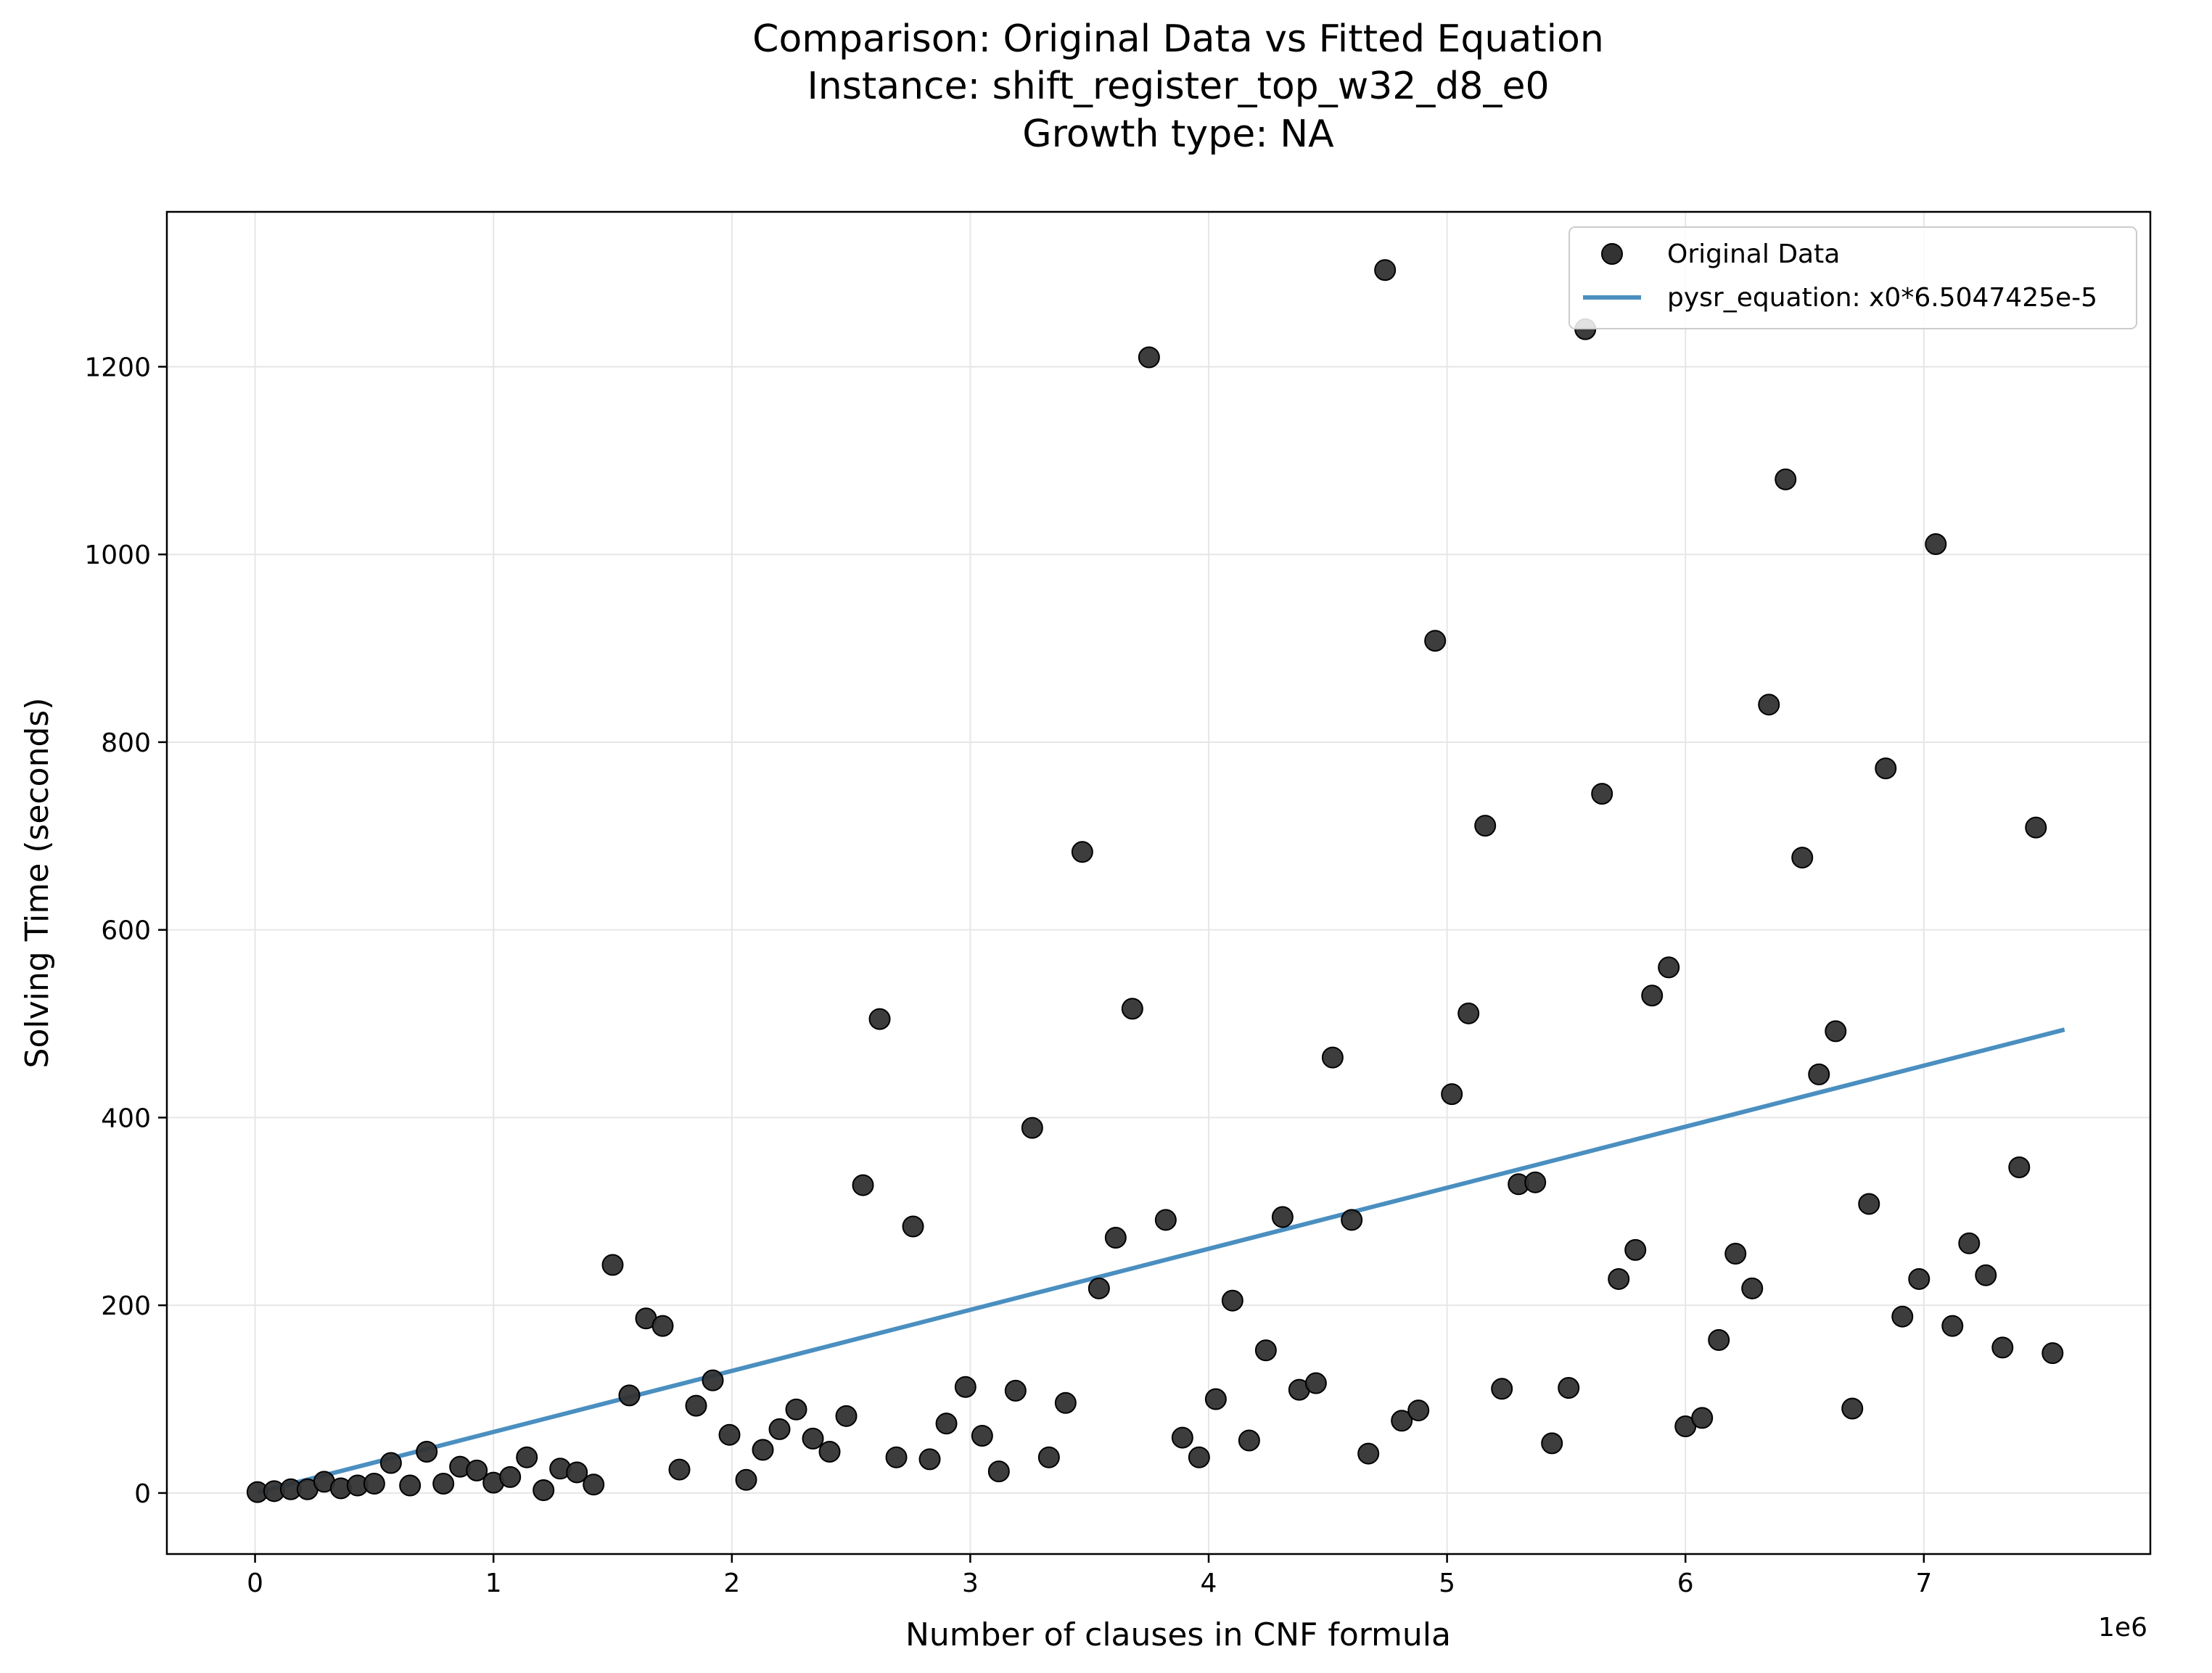 Image resolution: width=2212 pixels, height=1673 pixels. Describe the element at coordinates (1754, 254) in the screenshot. I see `legend-label-original-data: Original Data` at that location.